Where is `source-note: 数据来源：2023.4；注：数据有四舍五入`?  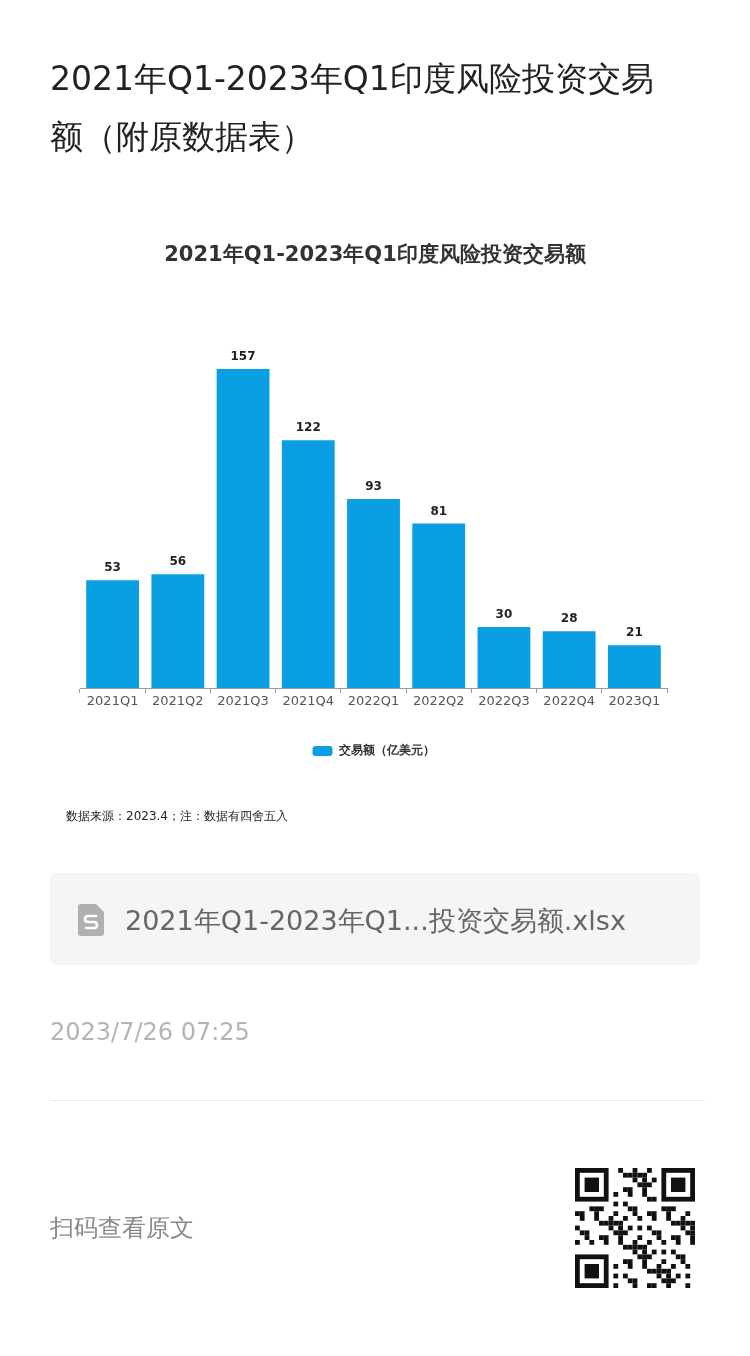 source-note: 数据来源：2023.4；注：数据有四舍五入 is located at coordinates (177, 816).